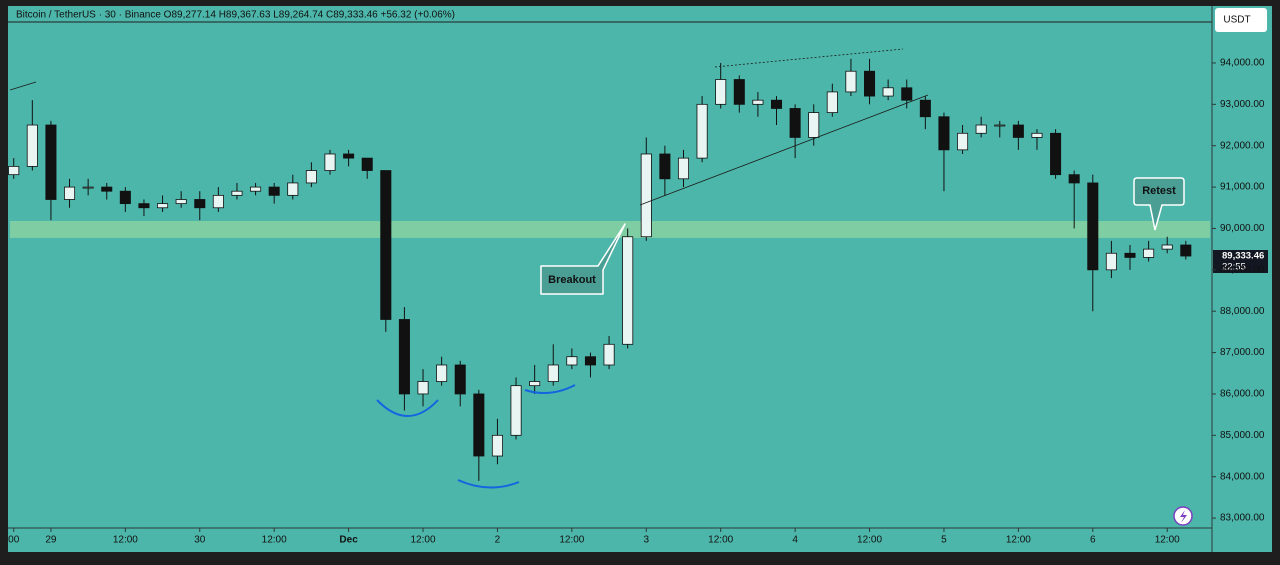 The image size is (1280, 565). I want to click on x-tick-label: 2, so click(498, 540).